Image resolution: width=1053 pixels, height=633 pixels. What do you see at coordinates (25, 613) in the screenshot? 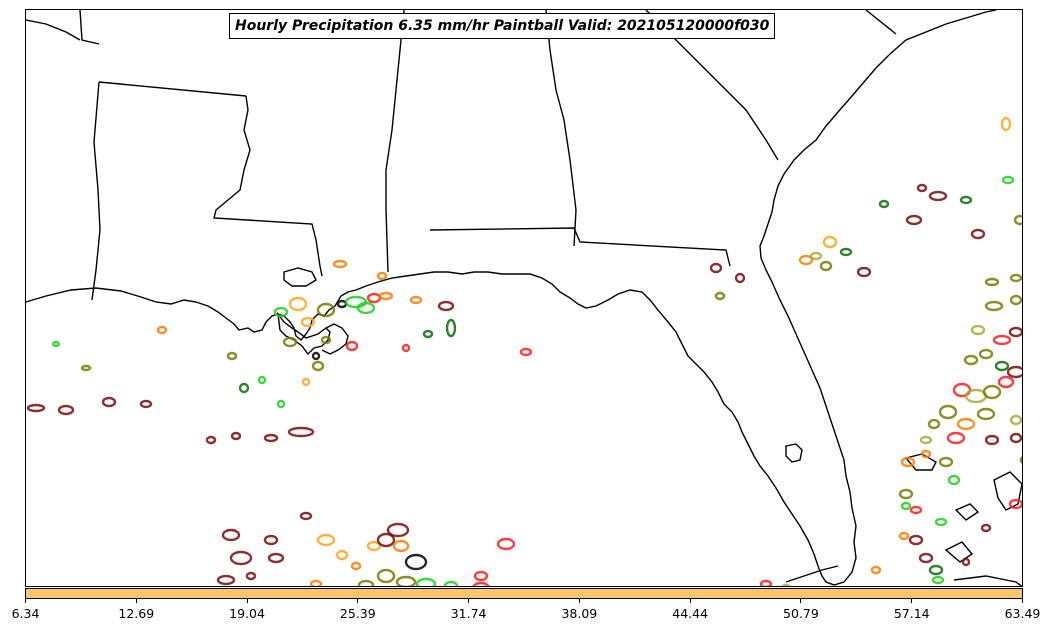
I see `colorbar-tick-label: 6.34` at bounding box center [25, 613].